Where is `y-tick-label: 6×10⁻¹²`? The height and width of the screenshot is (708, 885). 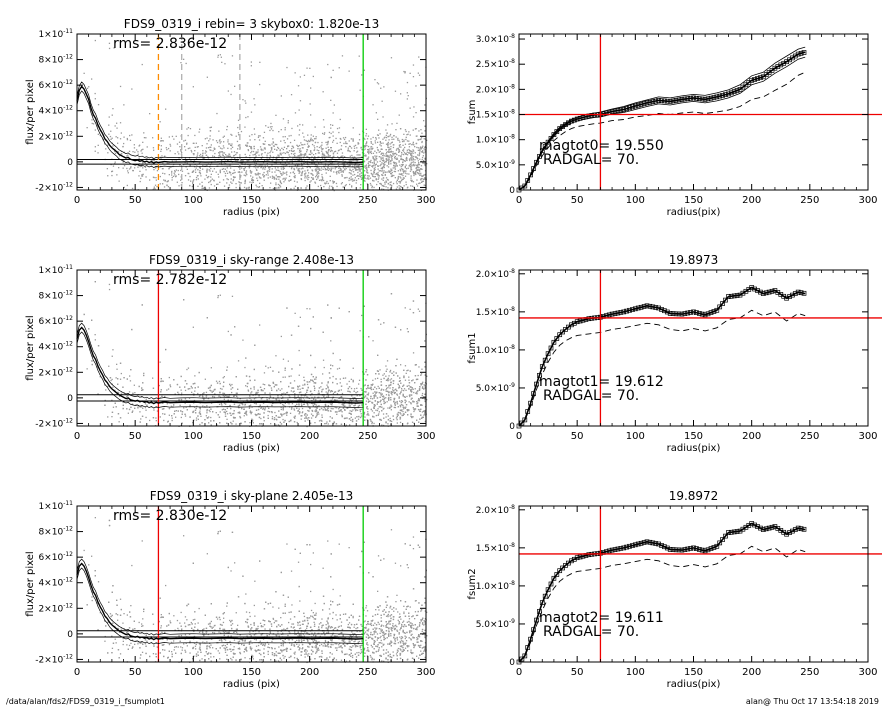 y-tick-label: 6×10⁻¹² is located at coordinates (55, 85).